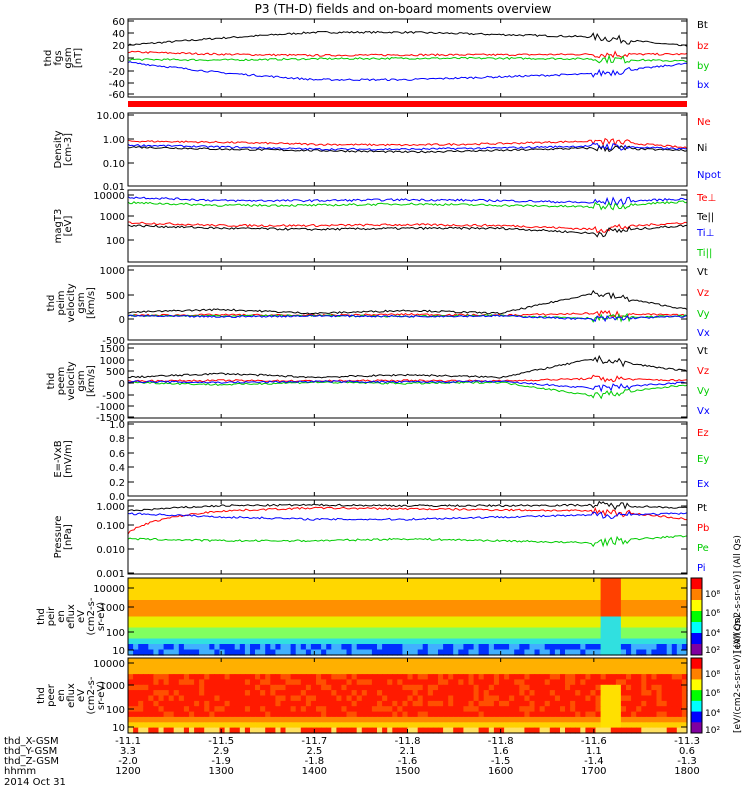  Describe the element at coordinates (712, 634) in the screenshot. I see `colorbar-tick-label: 10⁴` at that location.